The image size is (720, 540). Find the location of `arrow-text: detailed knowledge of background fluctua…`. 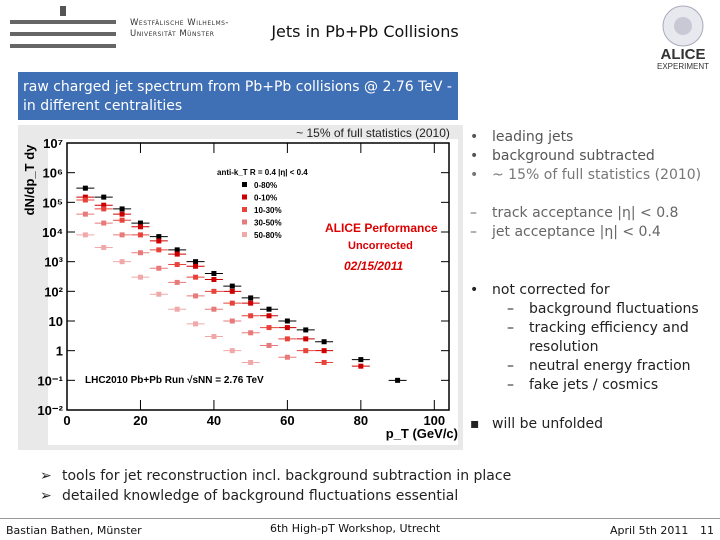

arrow-text: detailed knowledge of background fluctua… is located at coordinates (260, 496).